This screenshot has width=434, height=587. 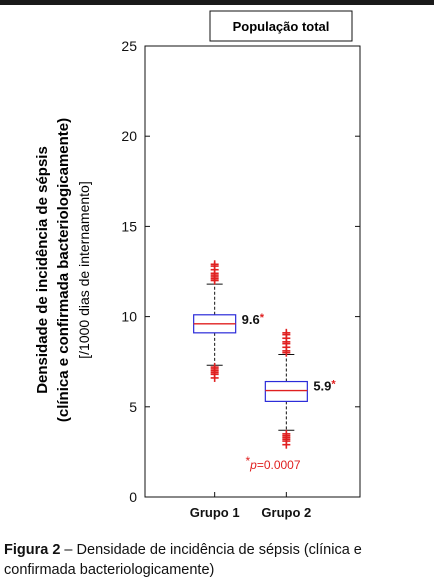 I want to click on y-tick-label: 20, so click(x=129, y=136).